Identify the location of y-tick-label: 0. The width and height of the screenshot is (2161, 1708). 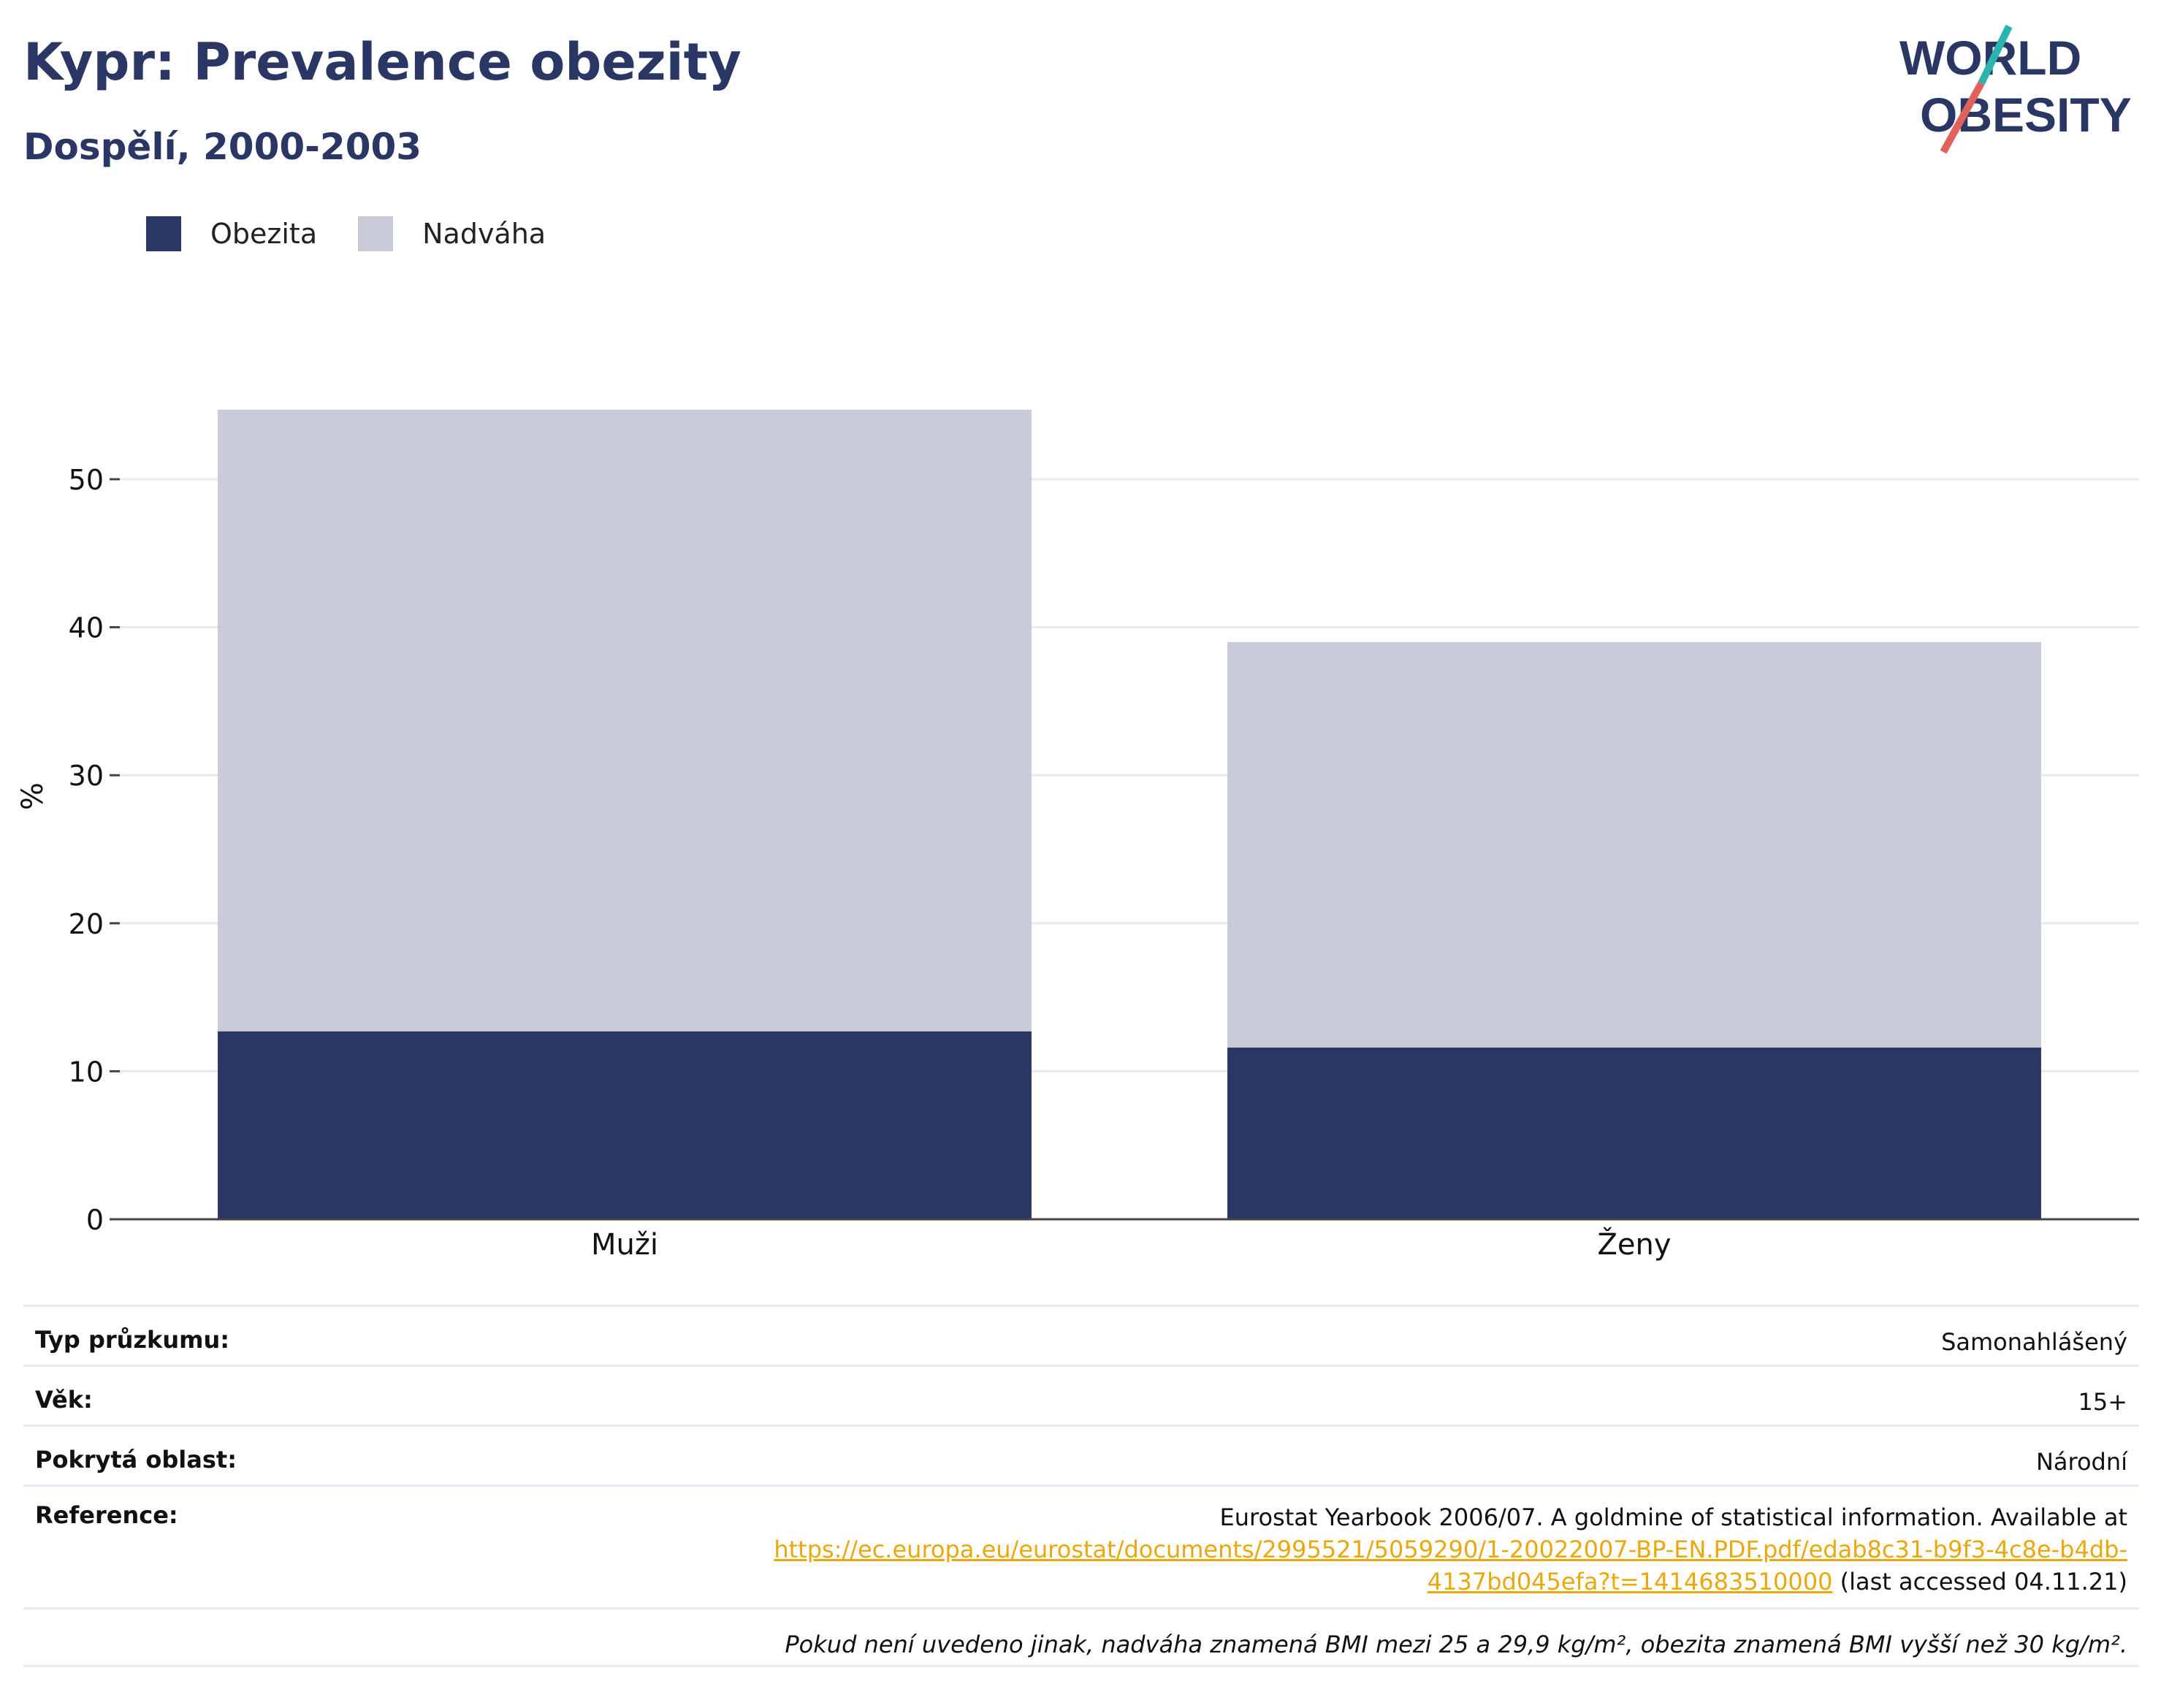
(95, 1220).